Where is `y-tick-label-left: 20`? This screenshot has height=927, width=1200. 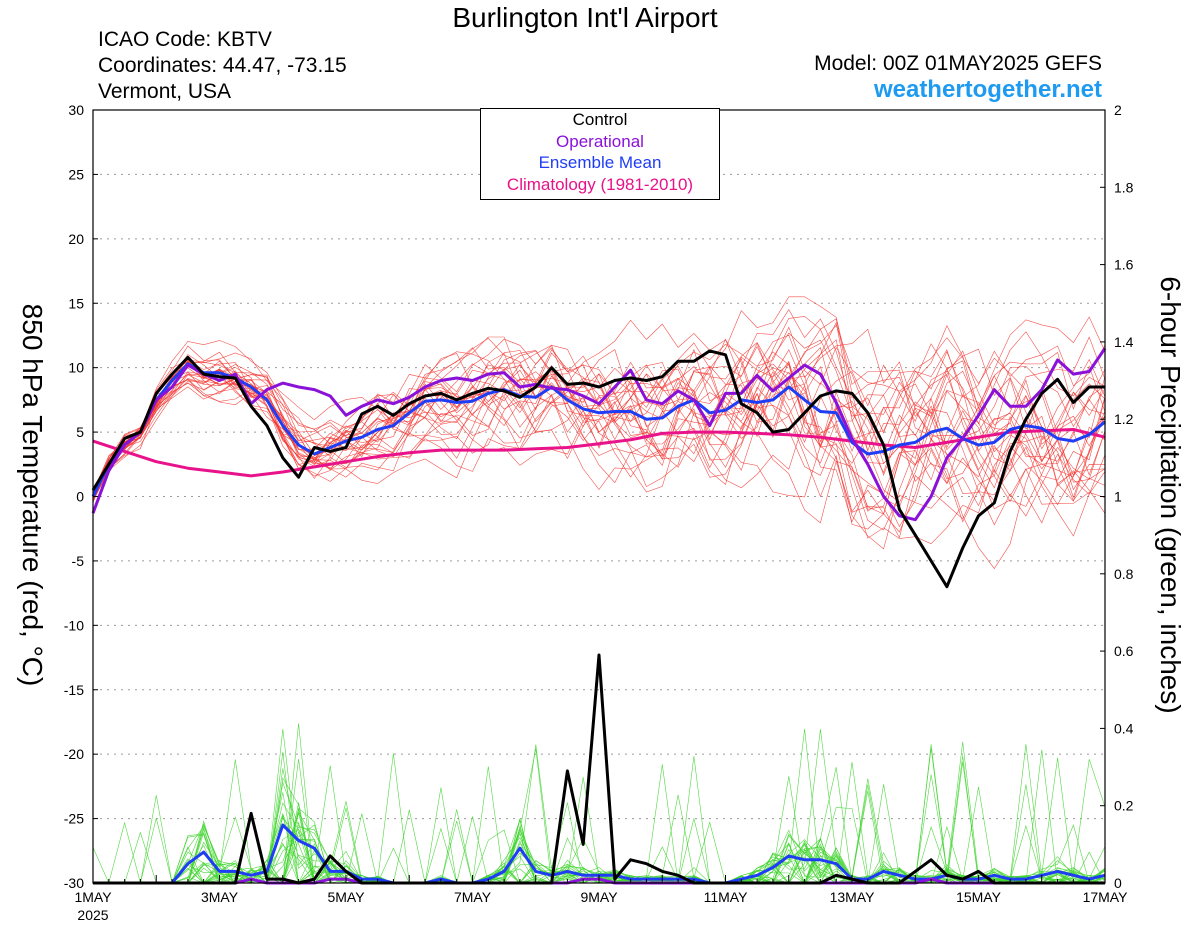
y-tick-label-left: 20 is located at coordinates (76, 239).